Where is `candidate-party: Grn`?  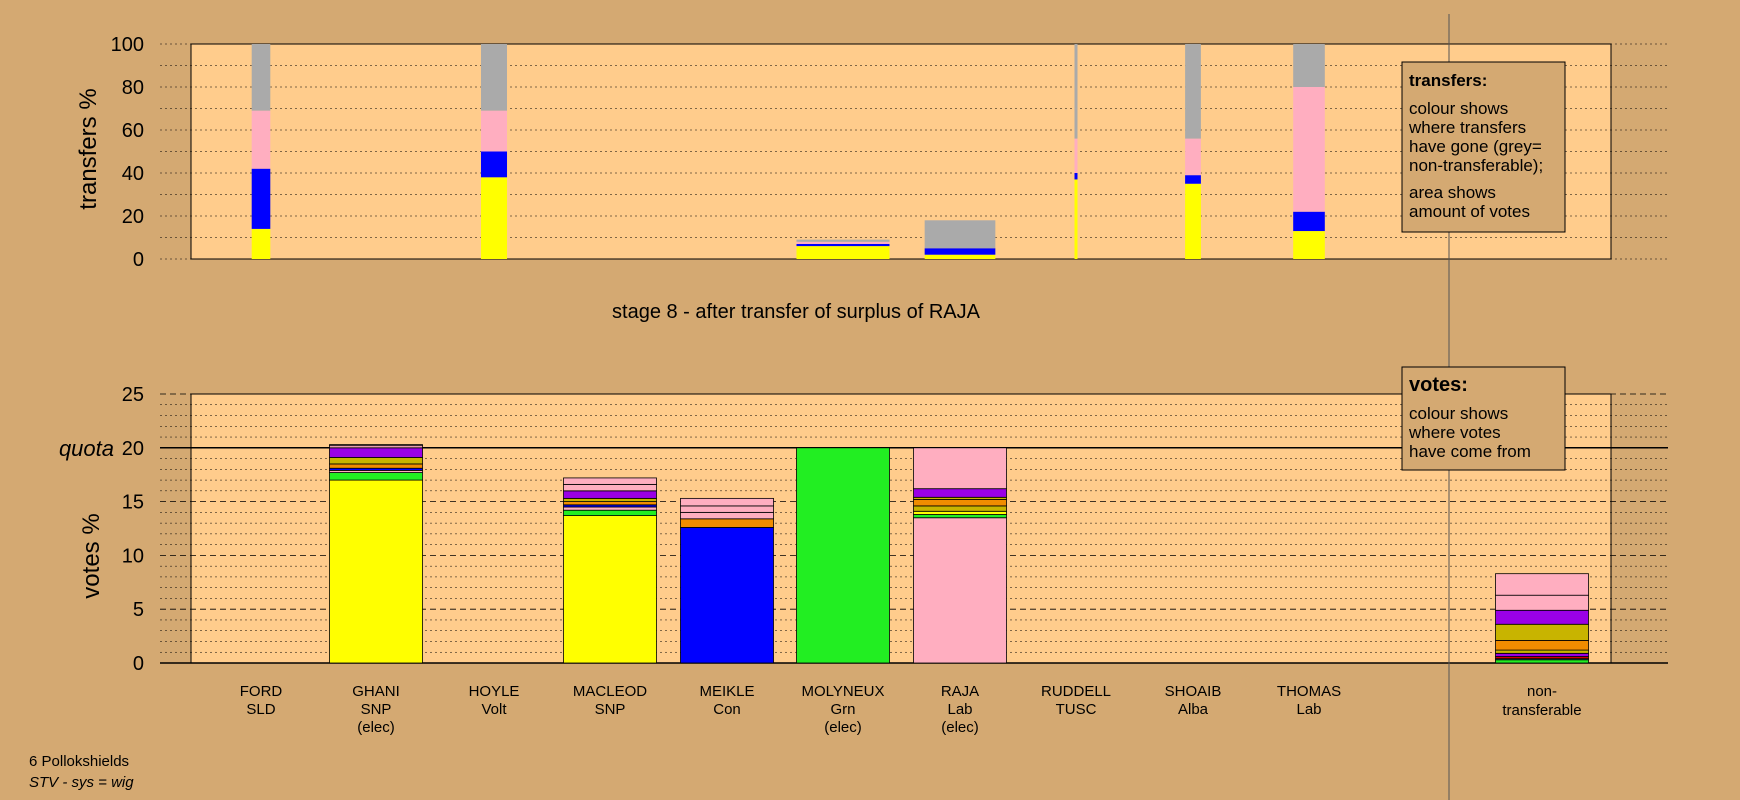 candidate-party: Grn is located at coordinates (842, 709).